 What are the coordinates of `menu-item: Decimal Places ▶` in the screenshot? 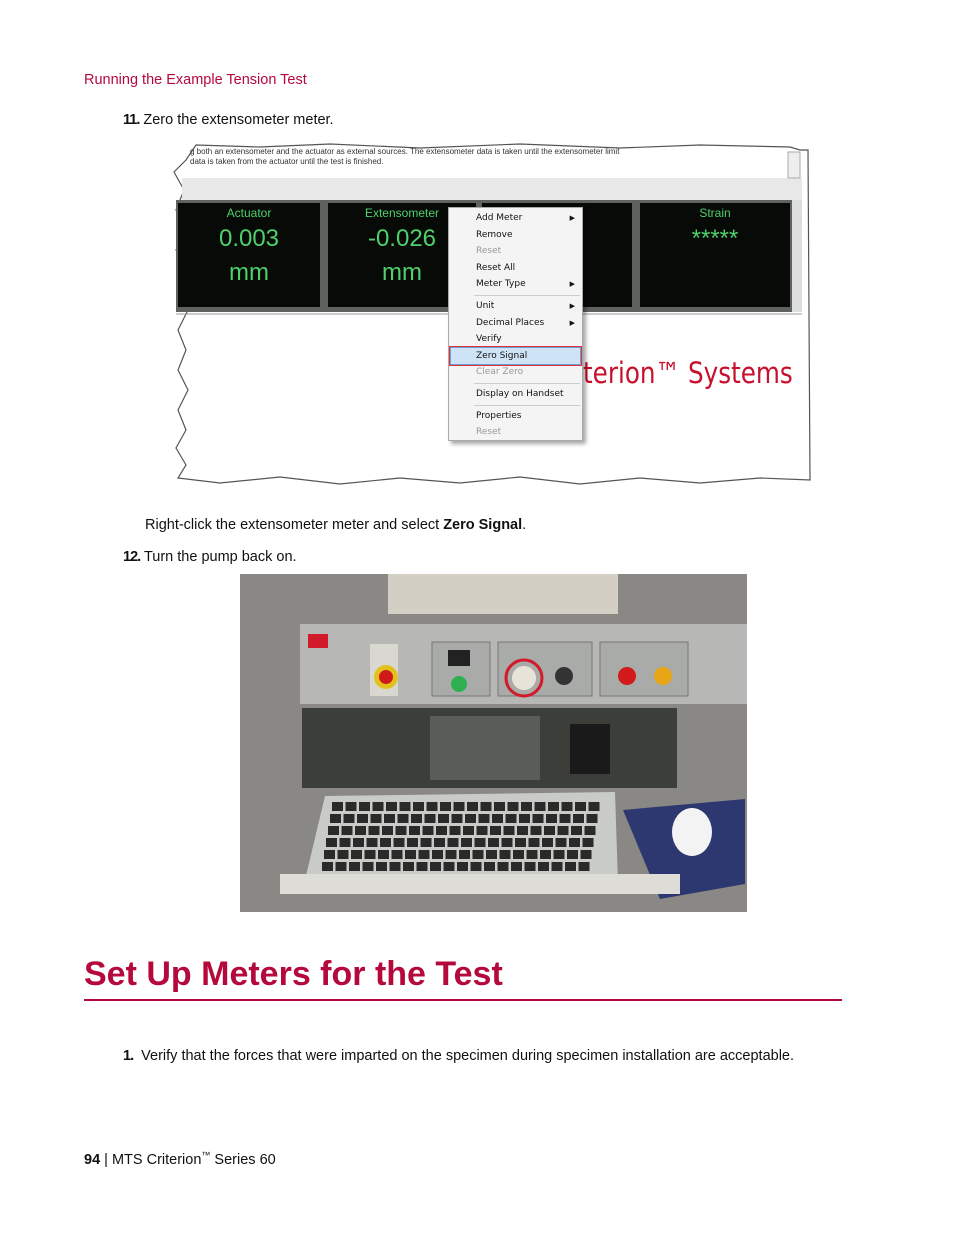 It's located at (515, 323).